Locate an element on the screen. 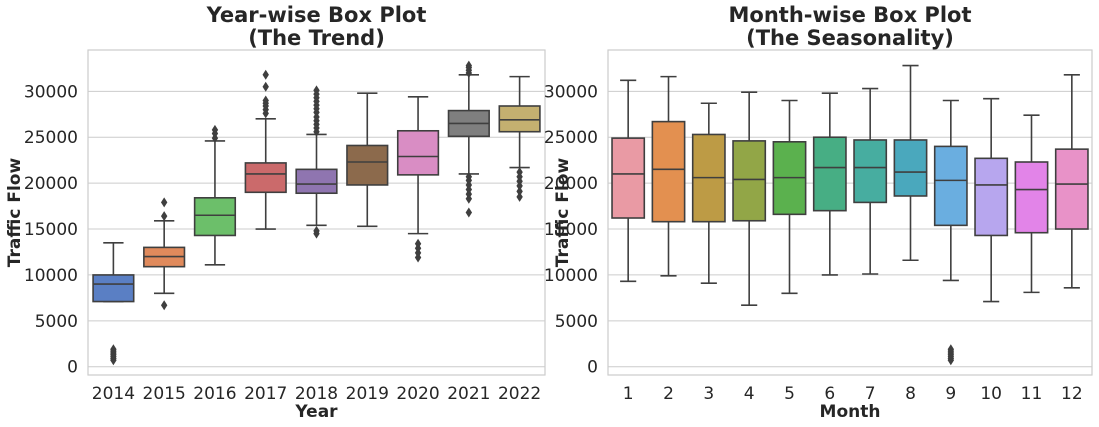  x-axis-label: Month is located at coordinates (850, 412).